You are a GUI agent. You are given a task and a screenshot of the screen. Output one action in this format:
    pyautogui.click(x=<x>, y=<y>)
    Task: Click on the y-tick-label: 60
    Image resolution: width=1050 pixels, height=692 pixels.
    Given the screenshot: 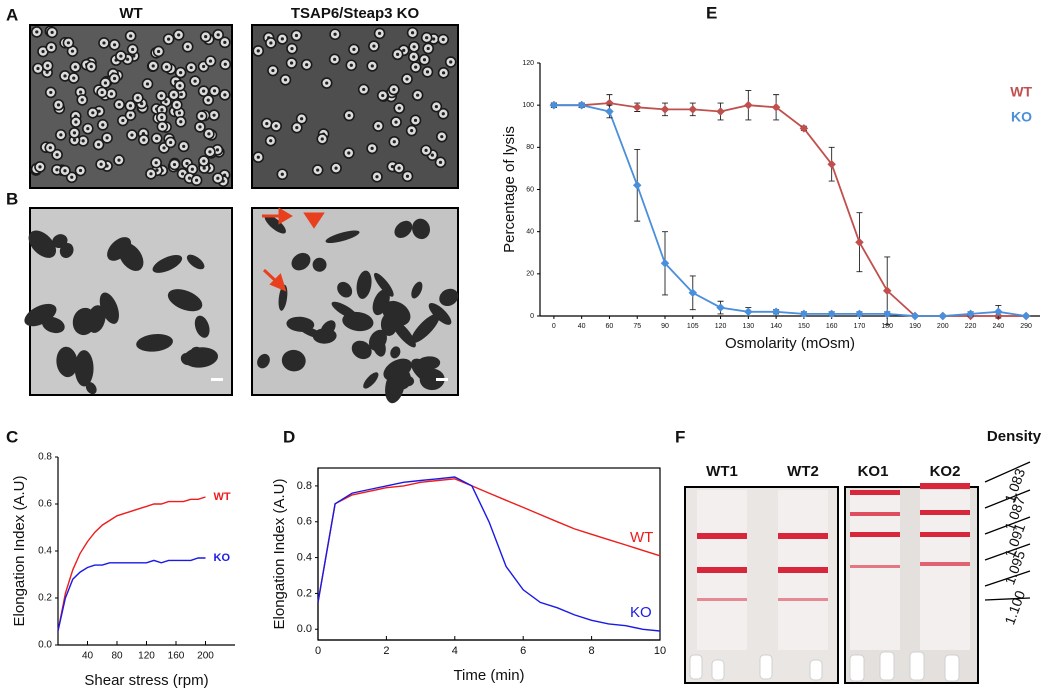 What is the action you would take?
    pyautogui.click(x=530, y=189)
    